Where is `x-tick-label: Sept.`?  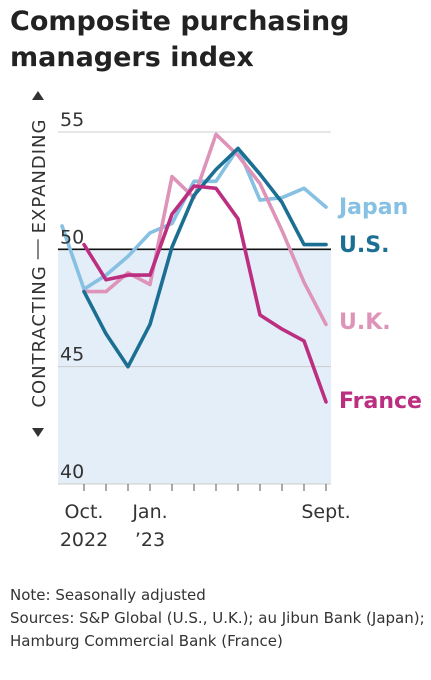
x-tick-label: Sept. is located at coordinates (325, 512).